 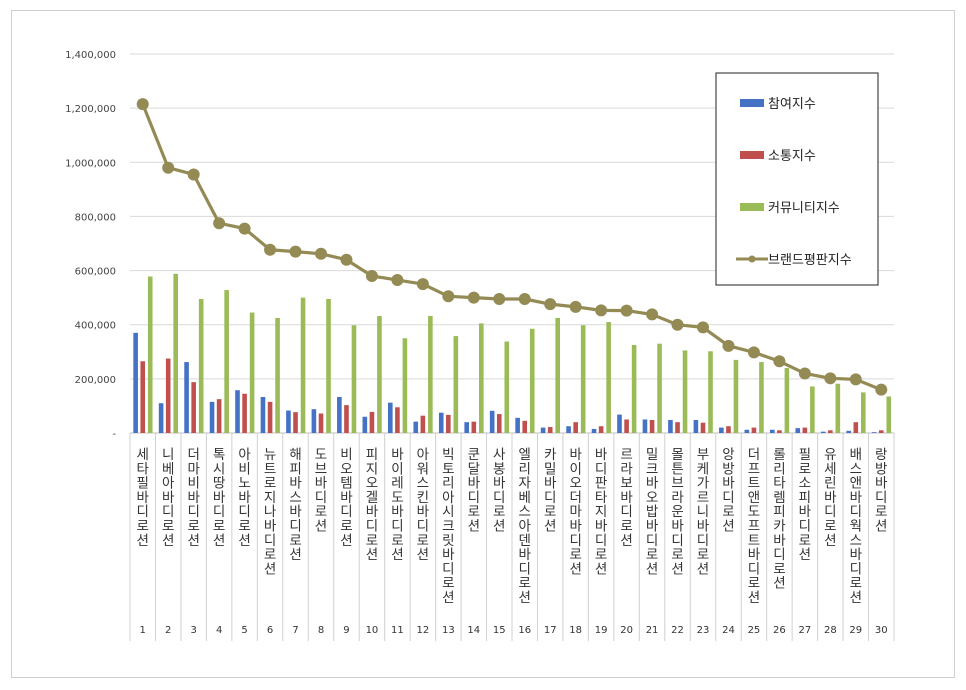 I want to click on rank-label: 27, so click(x=804, y=630).